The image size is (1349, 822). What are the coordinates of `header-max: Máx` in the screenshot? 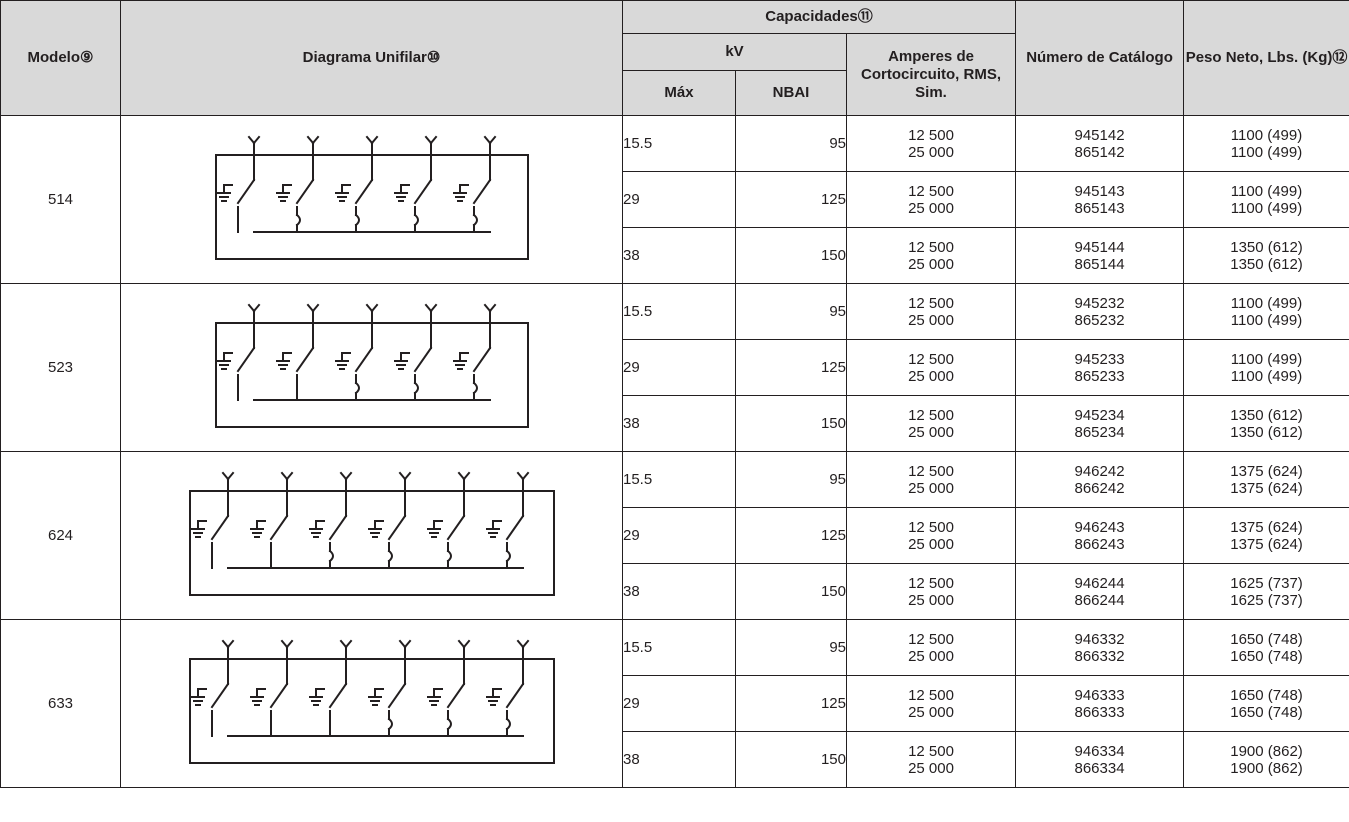 It's located at (679, 93).